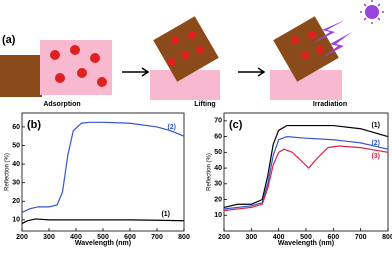 This screenshot has width=392, height=254. Describe the element at coordinates (204, 104) in the screenshot. I see `step-label: Lifting` at that location.